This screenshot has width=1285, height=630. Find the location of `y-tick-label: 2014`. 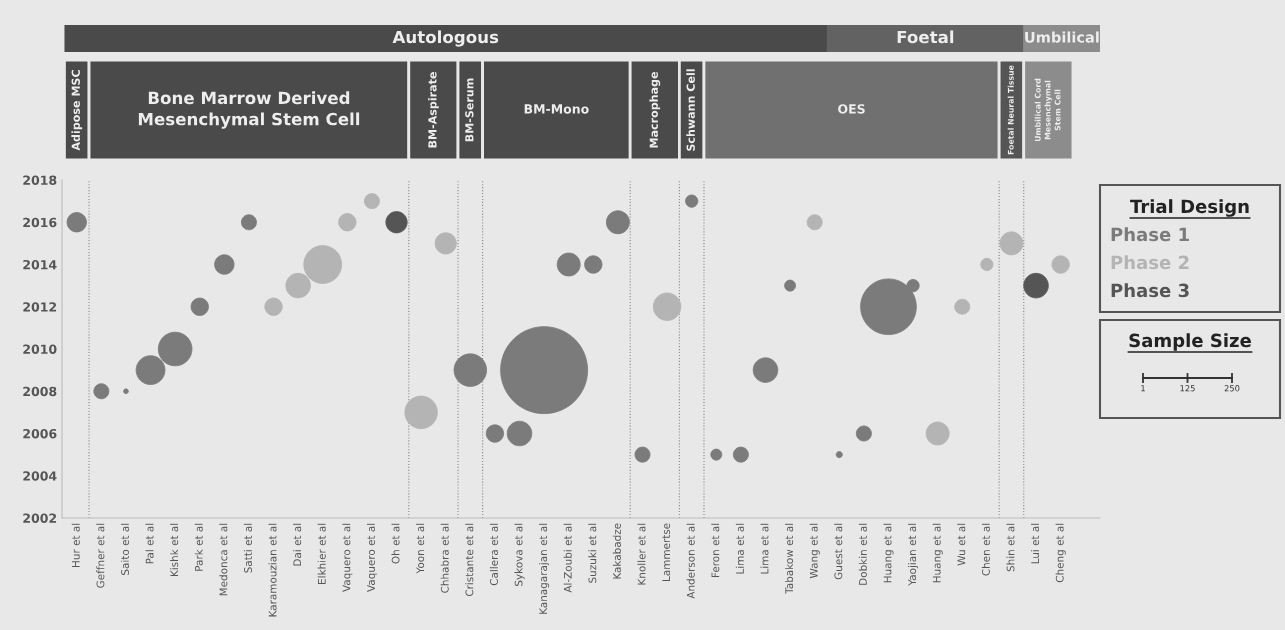

y-tick-label: 2014 is located at coordinates (40, 264).